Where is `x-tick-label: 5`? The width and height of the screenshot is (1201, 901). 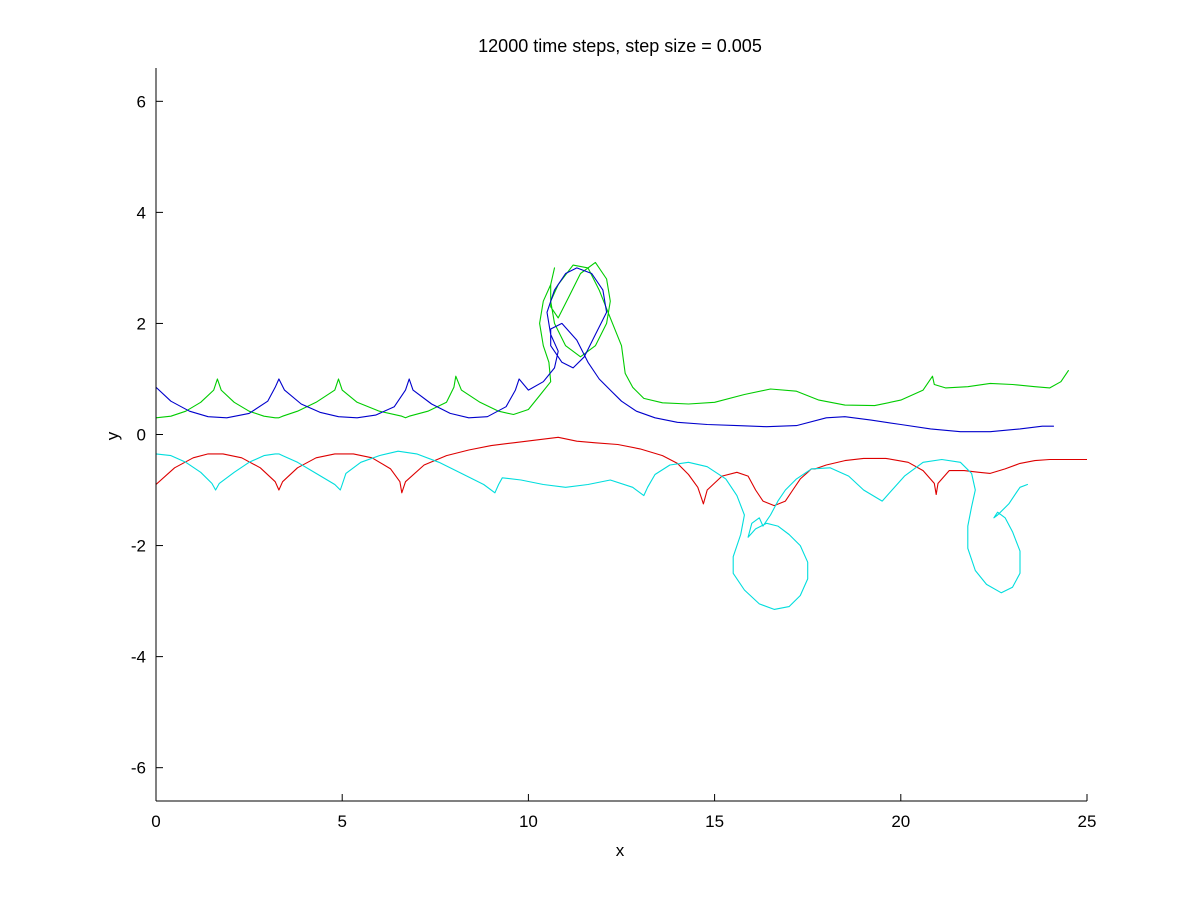 x-tick-label: 5 is located at coordinates (341, 821).